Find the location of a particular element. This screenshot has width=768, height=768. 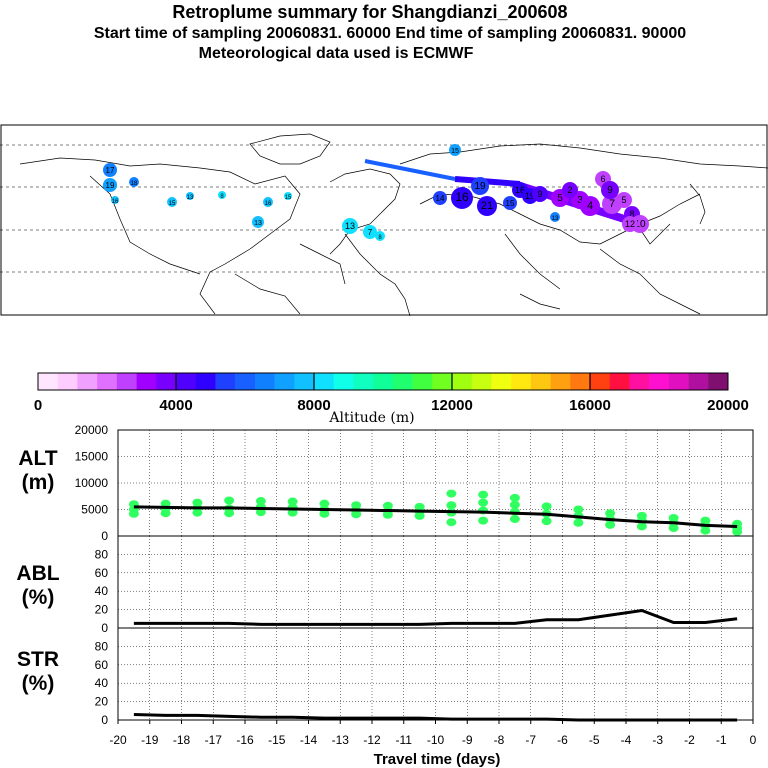

x-tick-label: -5 is located at coordinates (594, 740).